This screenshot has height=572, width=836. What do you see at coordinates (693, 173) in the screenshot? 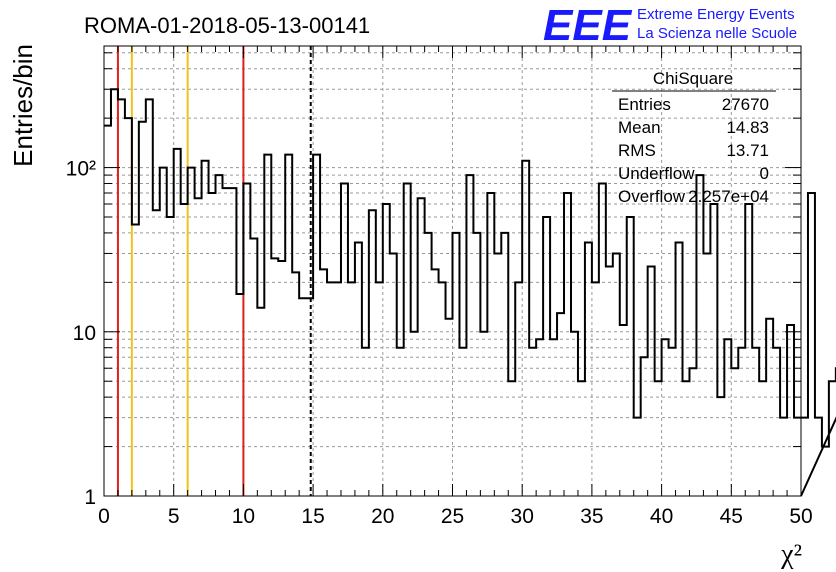
I see `stats-row-underflow: Underflow 0` at bounding box center [693, 173].